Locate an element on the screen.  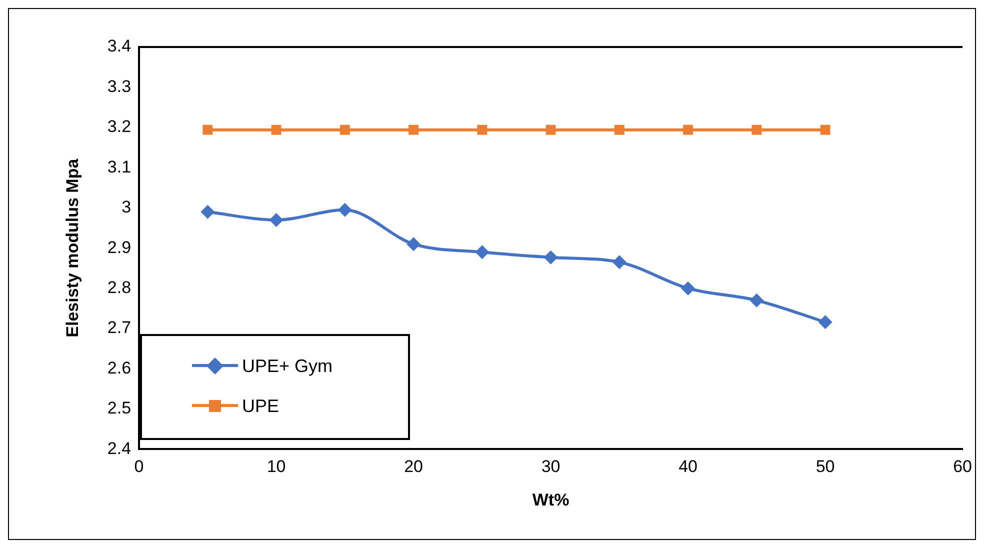
y-tick-label: 2.6 is located at coordinates (119, 368).